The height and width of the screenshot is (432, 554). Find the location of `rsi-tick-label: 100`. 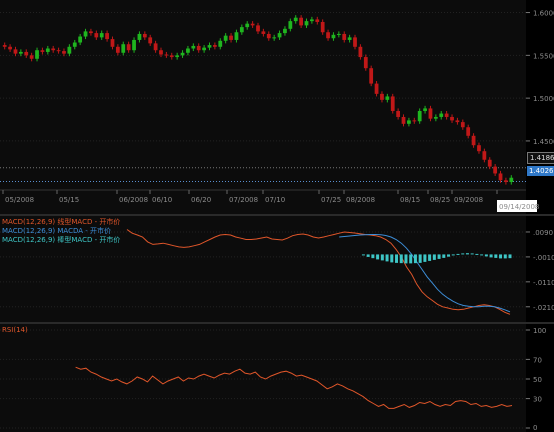

rsi-tick-label: 100 is located at coordinates (539, 331).